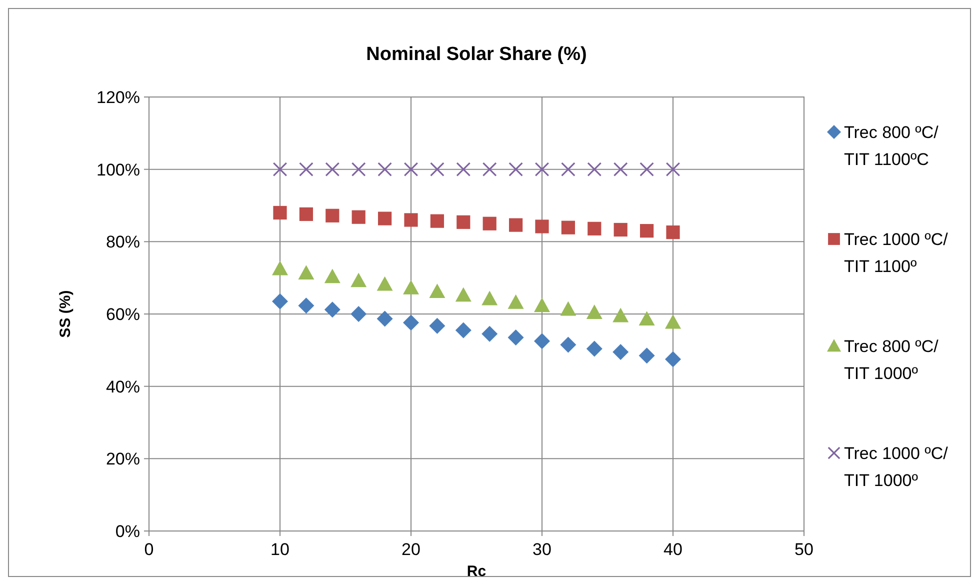 This screenshot has width=979, height=585. Describe the element at coordinates (804, 549) in the screenshot. I see `x-tick-label: 50` at that location.